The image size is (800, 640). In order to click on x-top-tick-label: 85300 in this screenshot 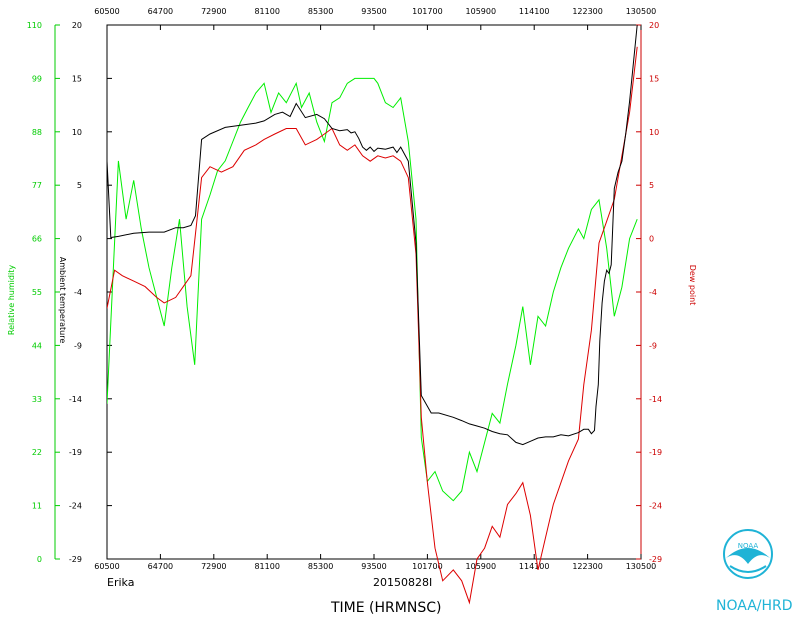, I will do `click(320, 11)`.